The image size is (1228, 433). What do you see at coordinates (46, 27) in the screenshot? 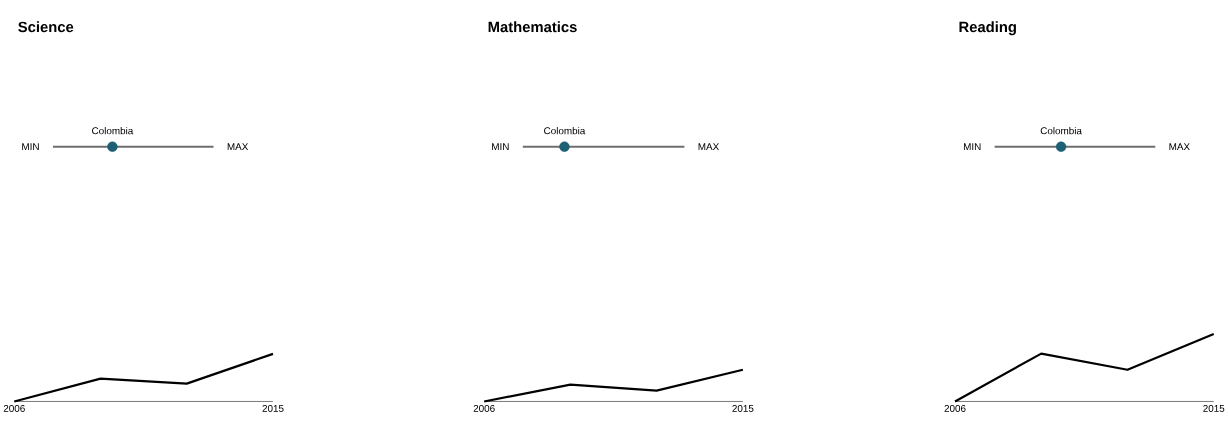
I see `text: Science` at bounding box center [46, 27].